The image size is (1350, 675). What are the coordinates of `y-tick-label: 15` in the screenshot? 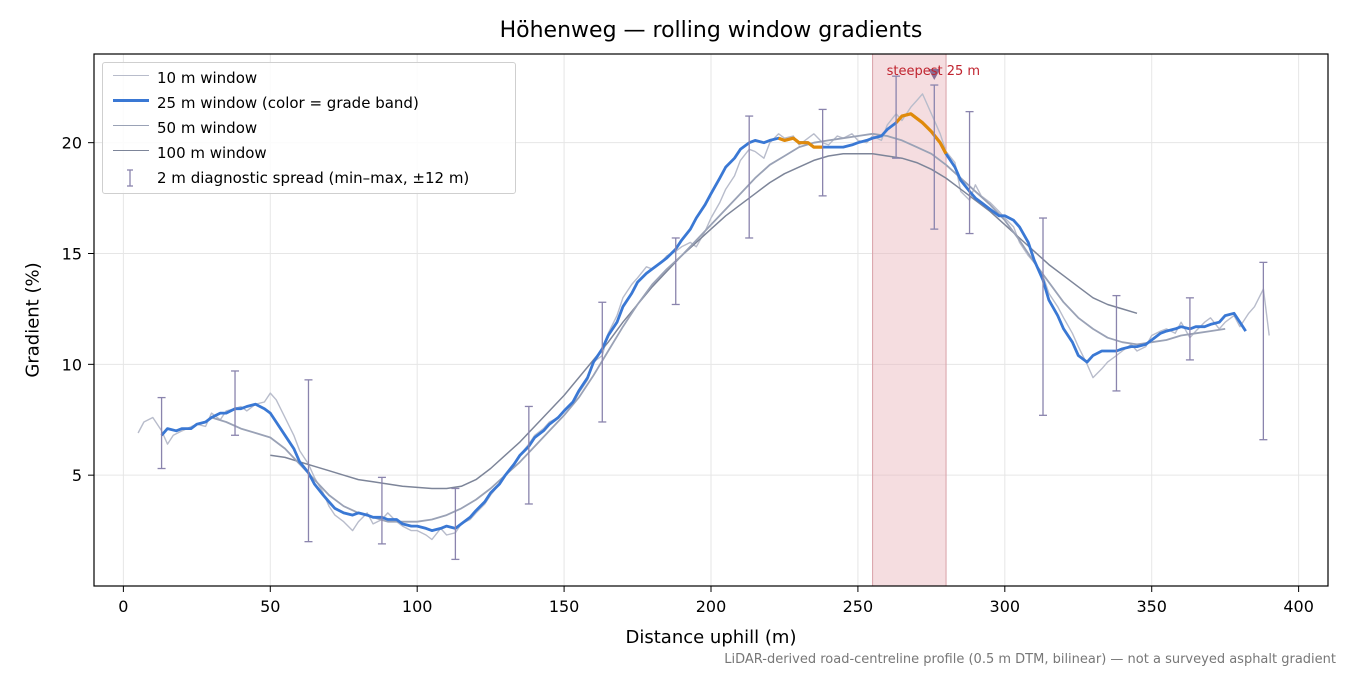 It's located at (72, 254).